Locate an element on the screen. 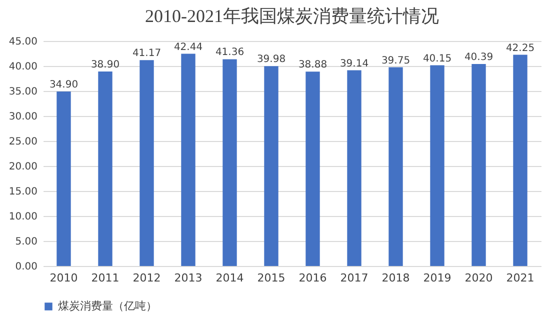 This screenshot has height=320, width=555. data-label: 41.36 is located at coordinates (229, 52).